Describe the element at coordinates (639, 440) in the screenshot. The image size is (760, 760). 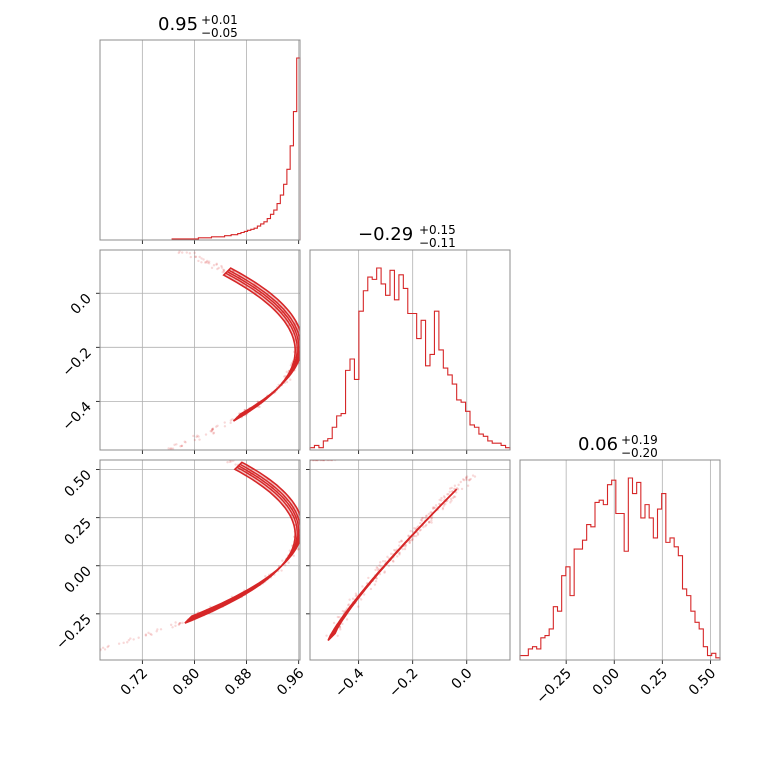
I see `title-param-2-plus: +0.19` at that location.